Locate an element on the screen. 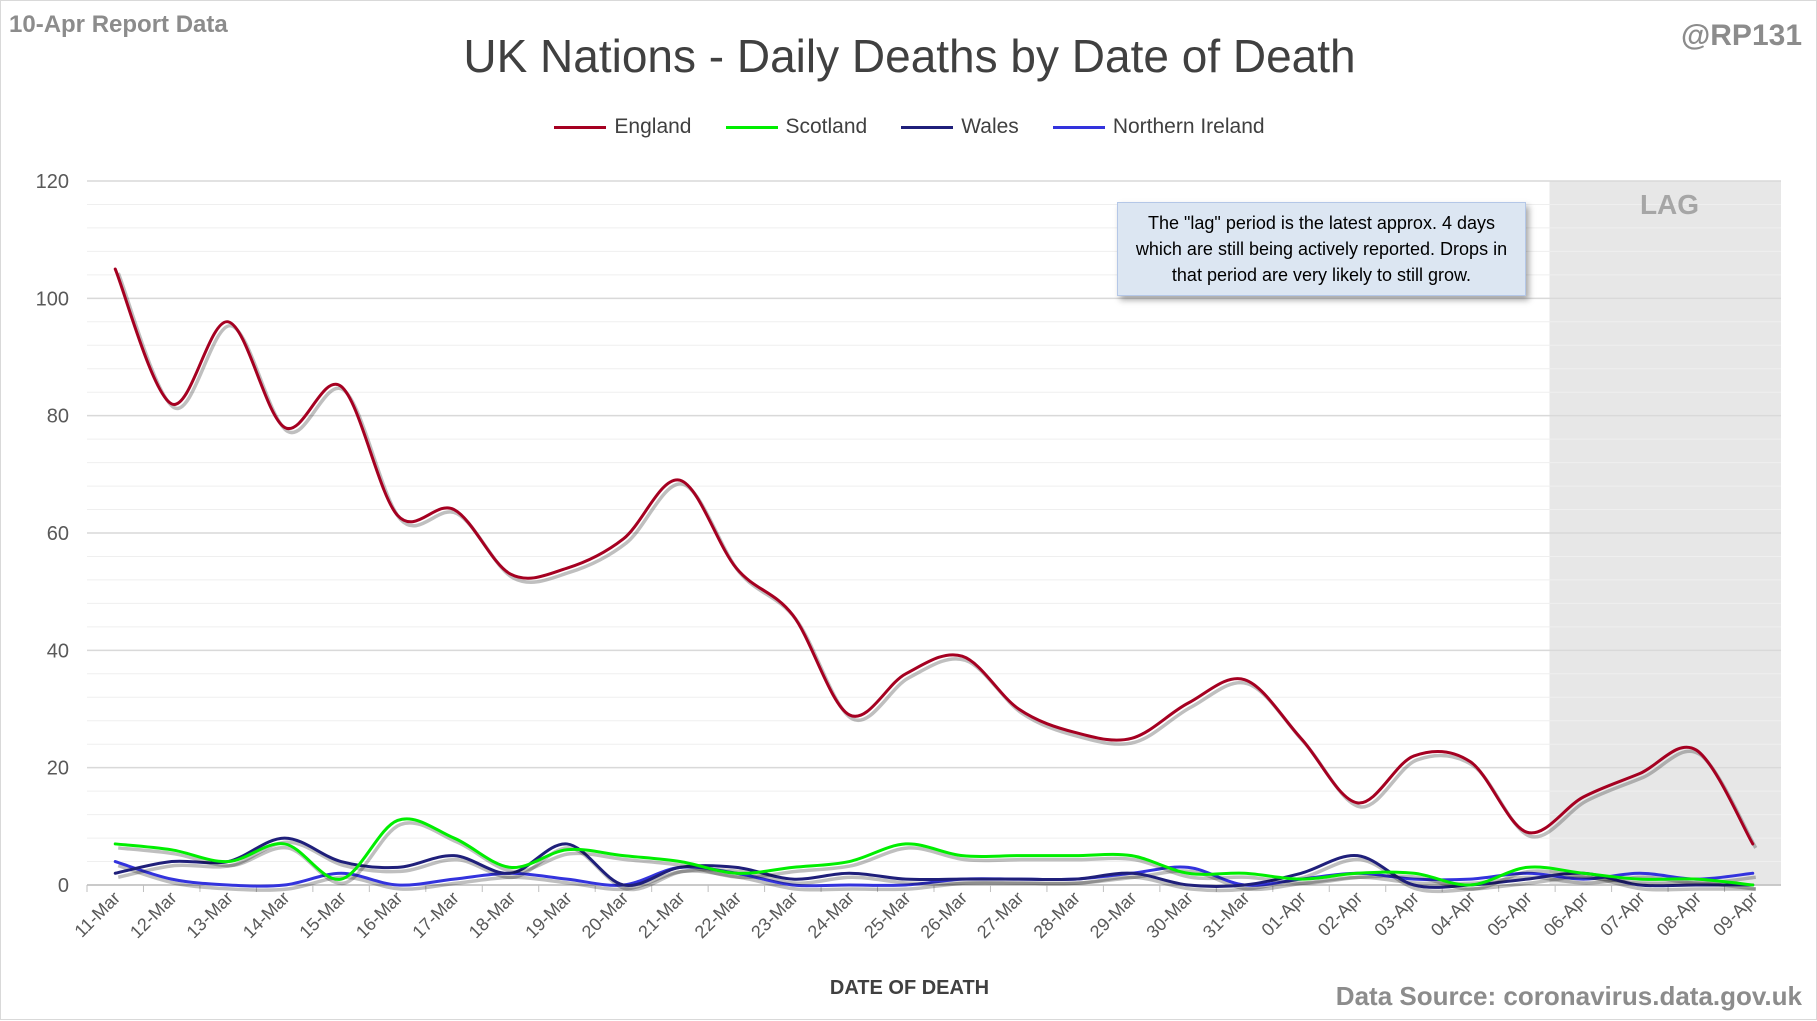 This screenshot has height=1021, width=1817. y-tick-label: 20 is located at coordinates (58, 769).